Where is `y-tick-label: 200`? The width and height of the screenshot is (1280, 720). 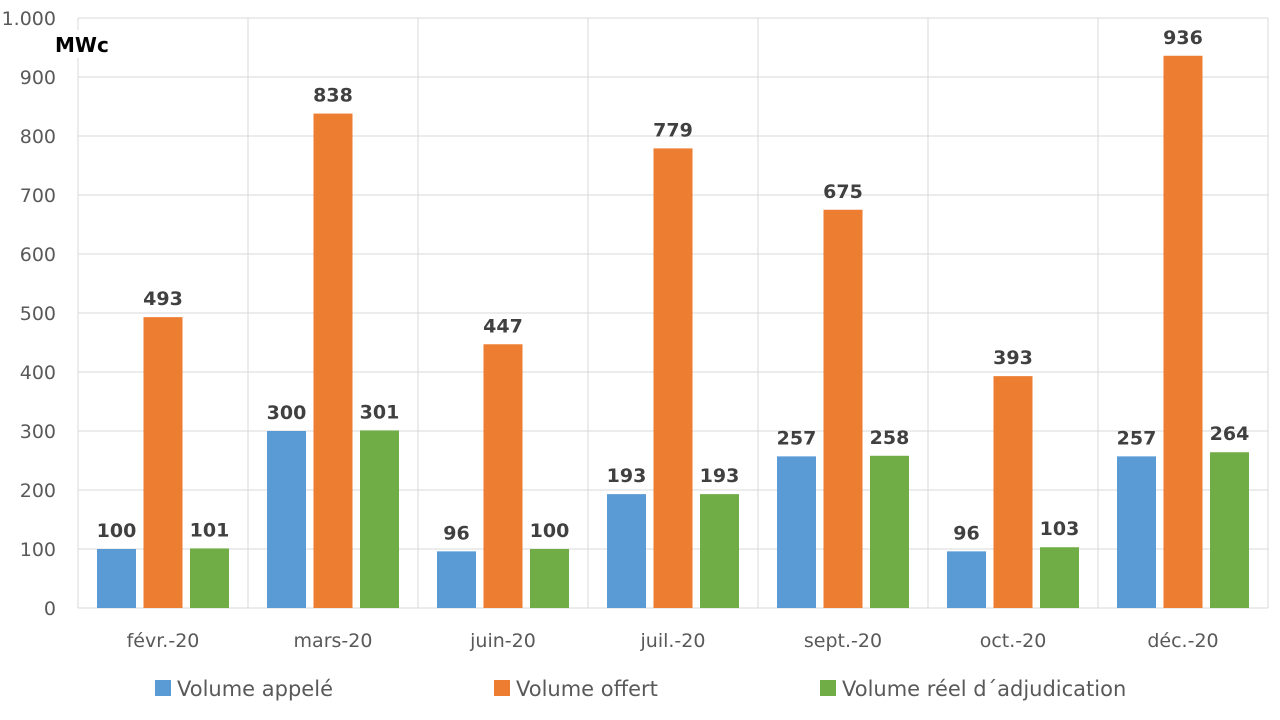 y-tick-label: 200 is located at coordinates (38, 491).